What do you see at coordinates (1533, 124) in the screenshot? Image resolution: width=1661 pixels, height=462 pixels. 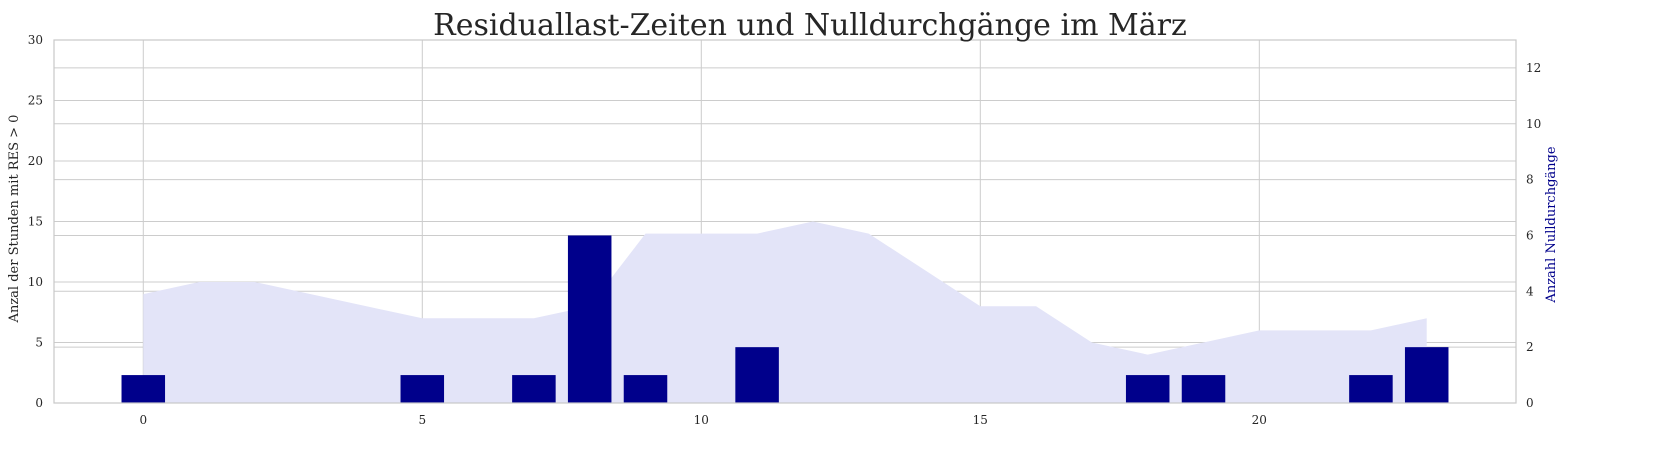 I see `y-right-tick-label: 10` at bounding box center [1533, 124].